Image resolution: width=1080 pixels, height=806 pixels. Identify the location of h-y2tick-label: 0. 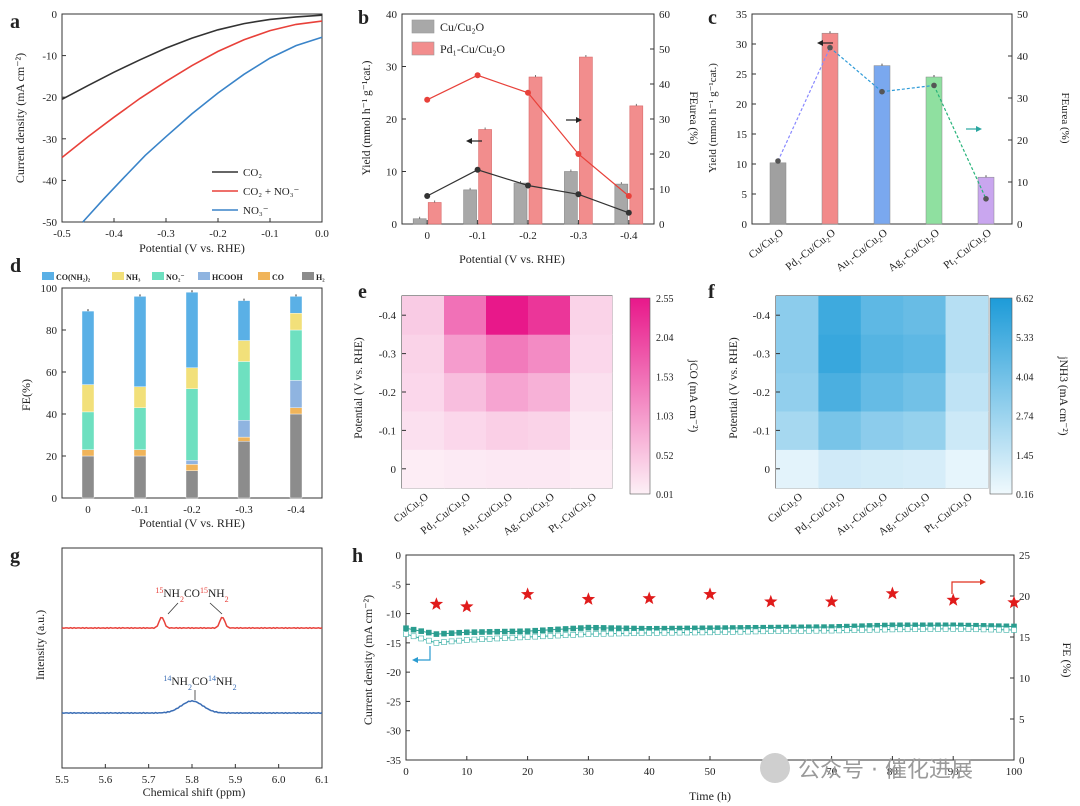
(1022, 761).